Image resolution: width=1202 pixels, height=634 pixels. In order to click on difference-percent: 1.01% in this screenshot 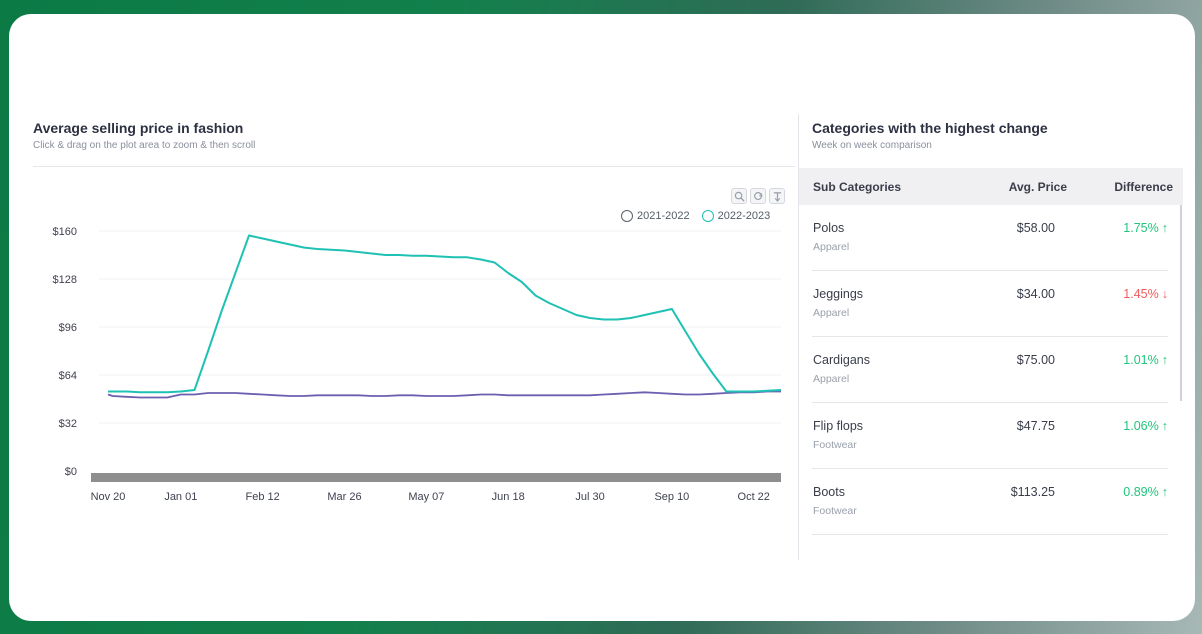, I will do `click(1141, 360)`.